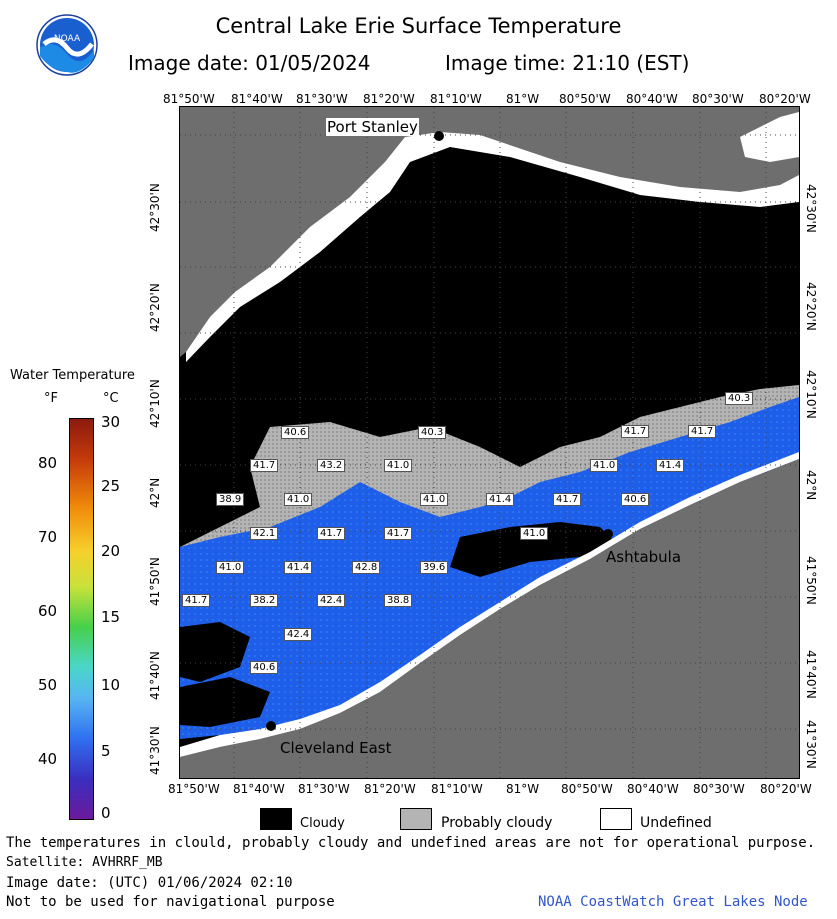  Describe the element at coordinates (336, 748) in the screenshot. I see `place-cleveland-east: Cleveland East` at that location.